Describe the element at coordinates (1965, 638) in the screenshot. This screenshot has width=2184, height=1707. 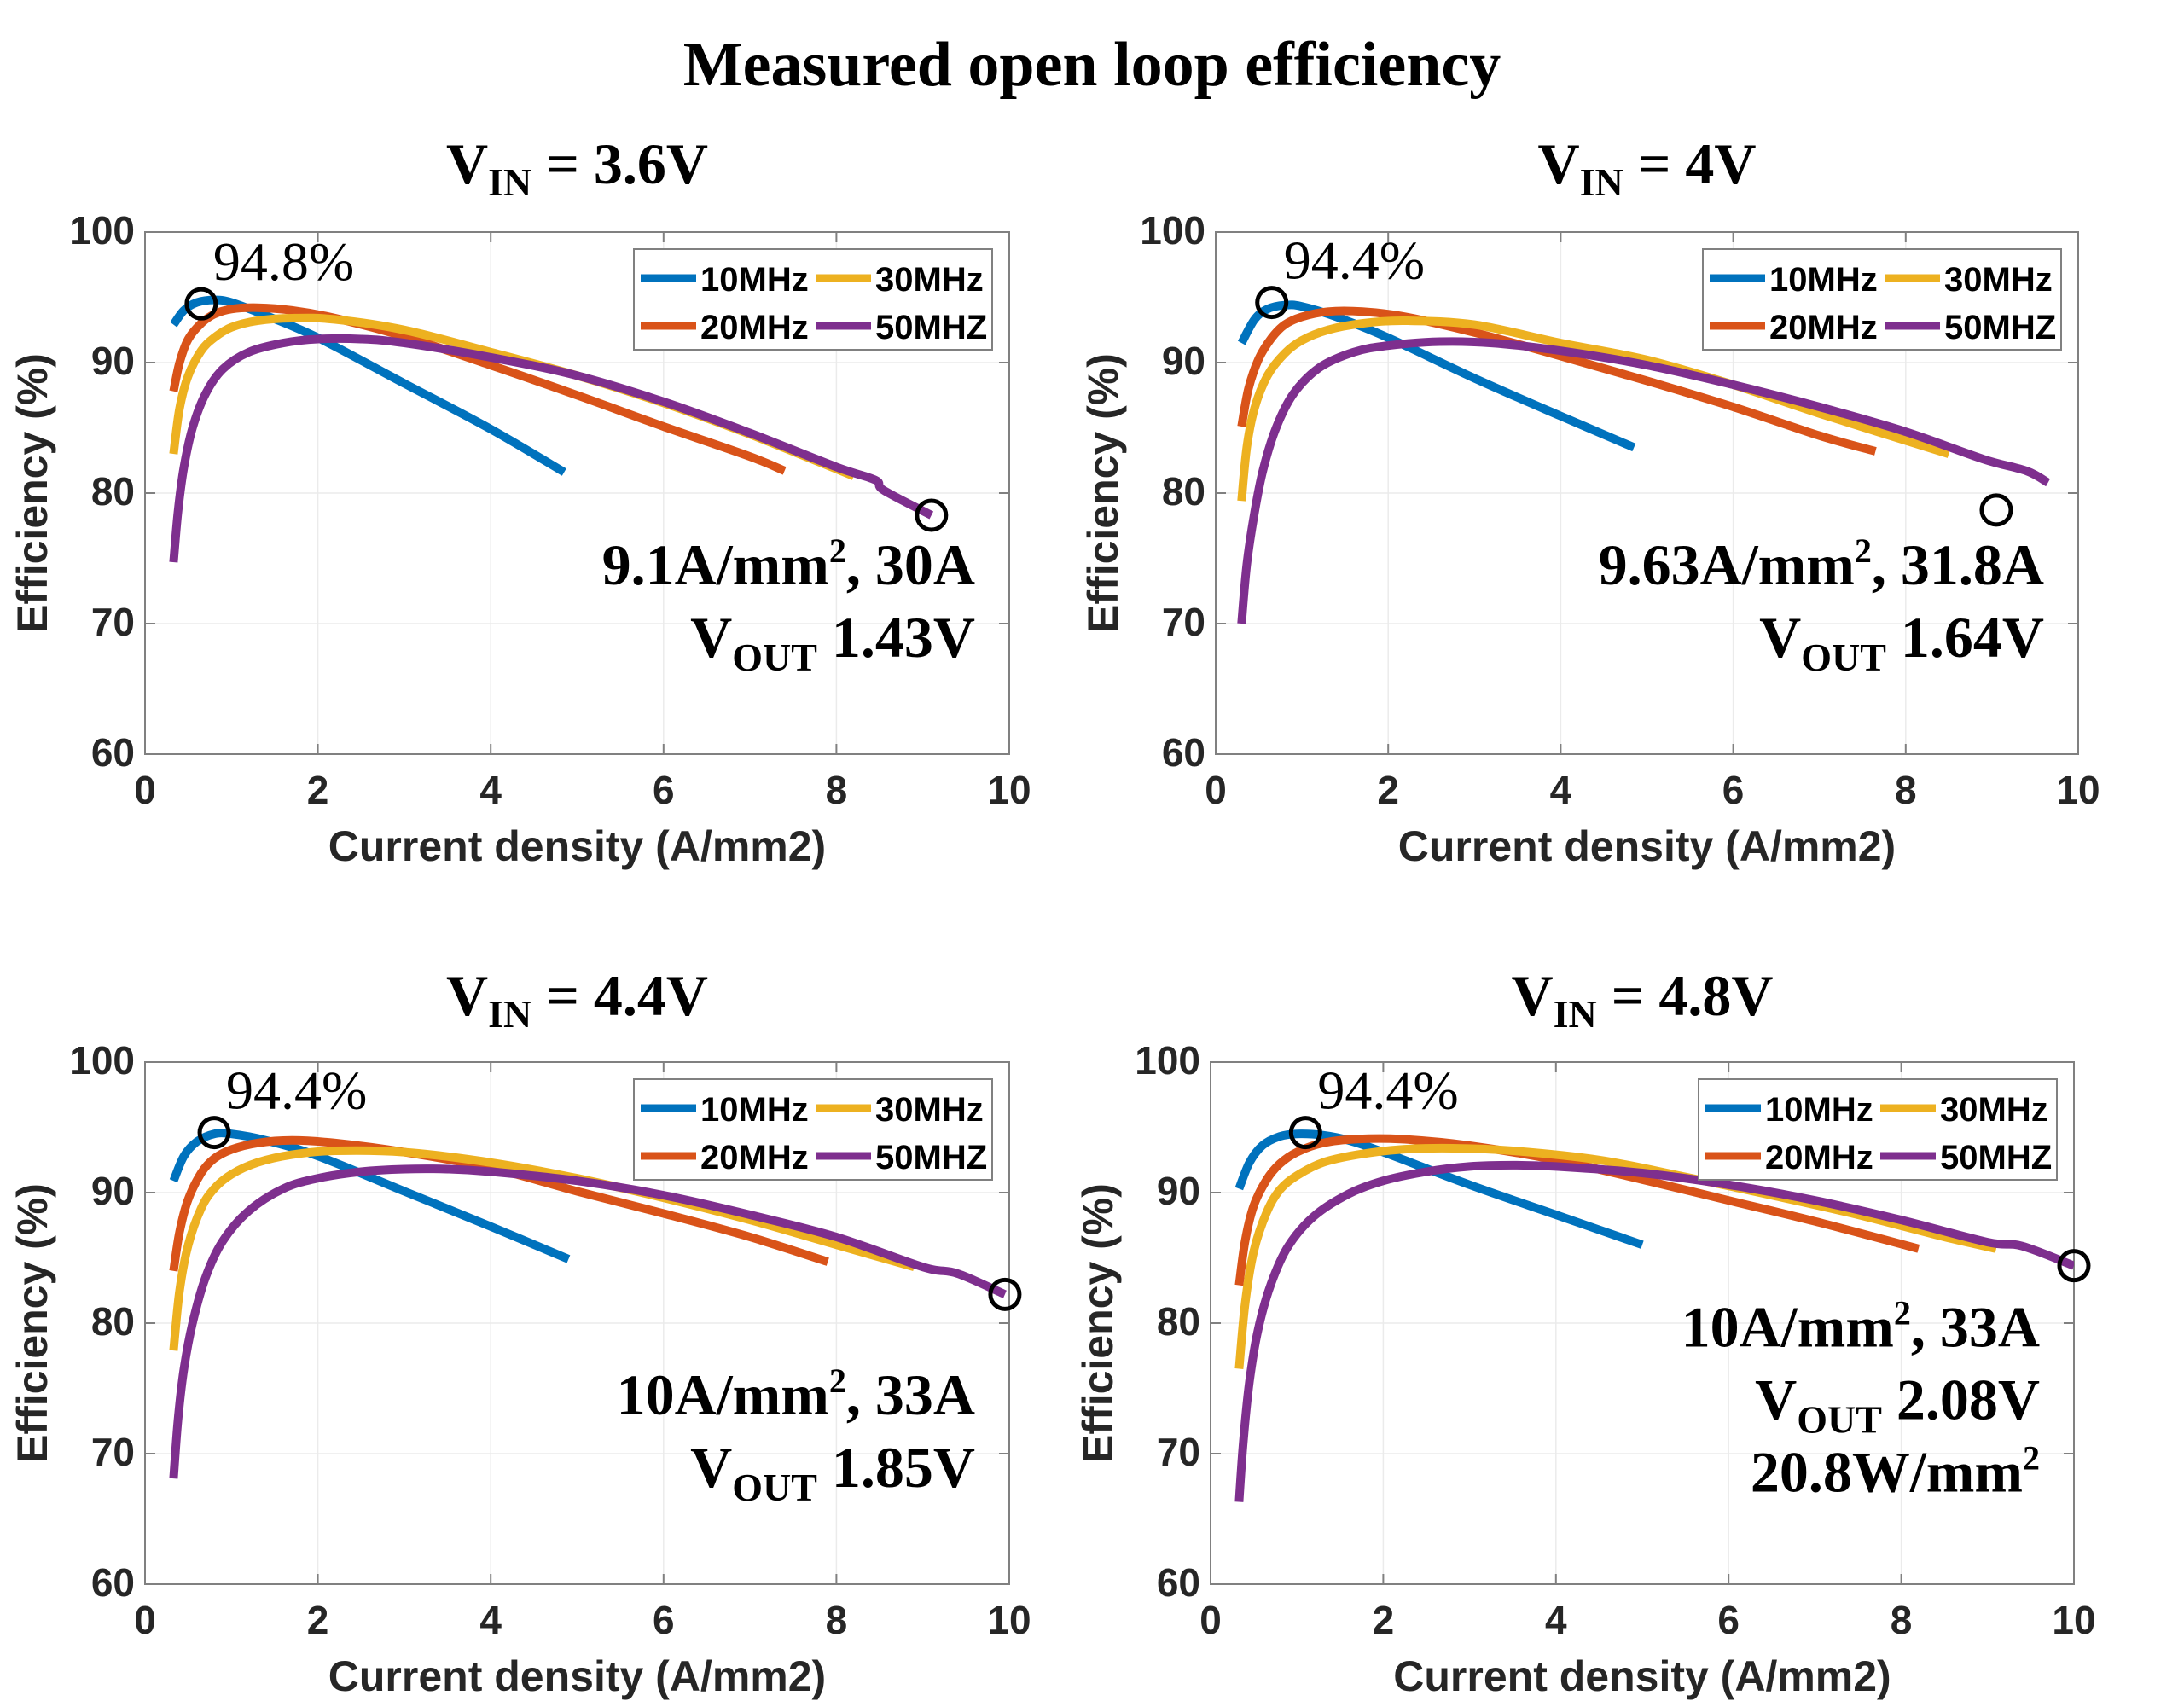
I see `annotation-part: 1.64V` at that location.